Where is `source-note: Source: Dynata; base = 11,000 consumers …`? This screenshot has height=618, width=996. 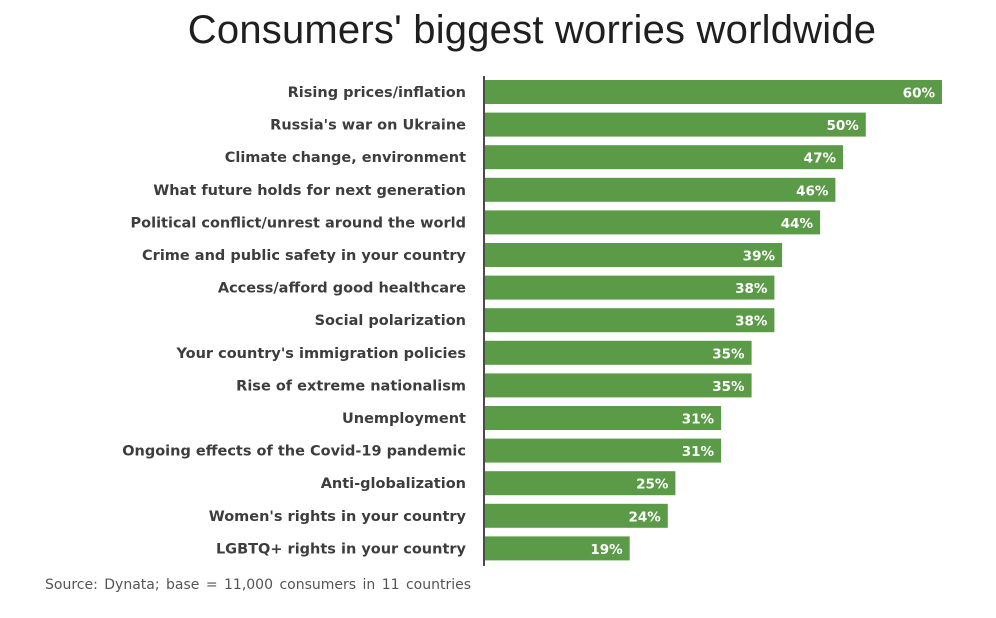 source-note: Source: Dynata; base = 11,000 consumers … is located at coordinates (258, 585).